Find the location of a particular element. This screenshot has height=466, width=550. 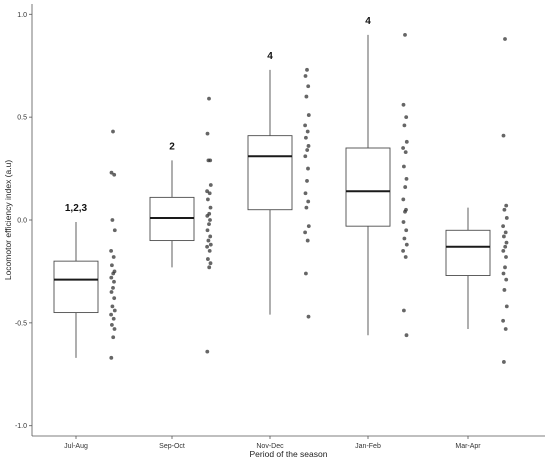

y-tick-label: 0.5 is located at coordinates (22, 118).